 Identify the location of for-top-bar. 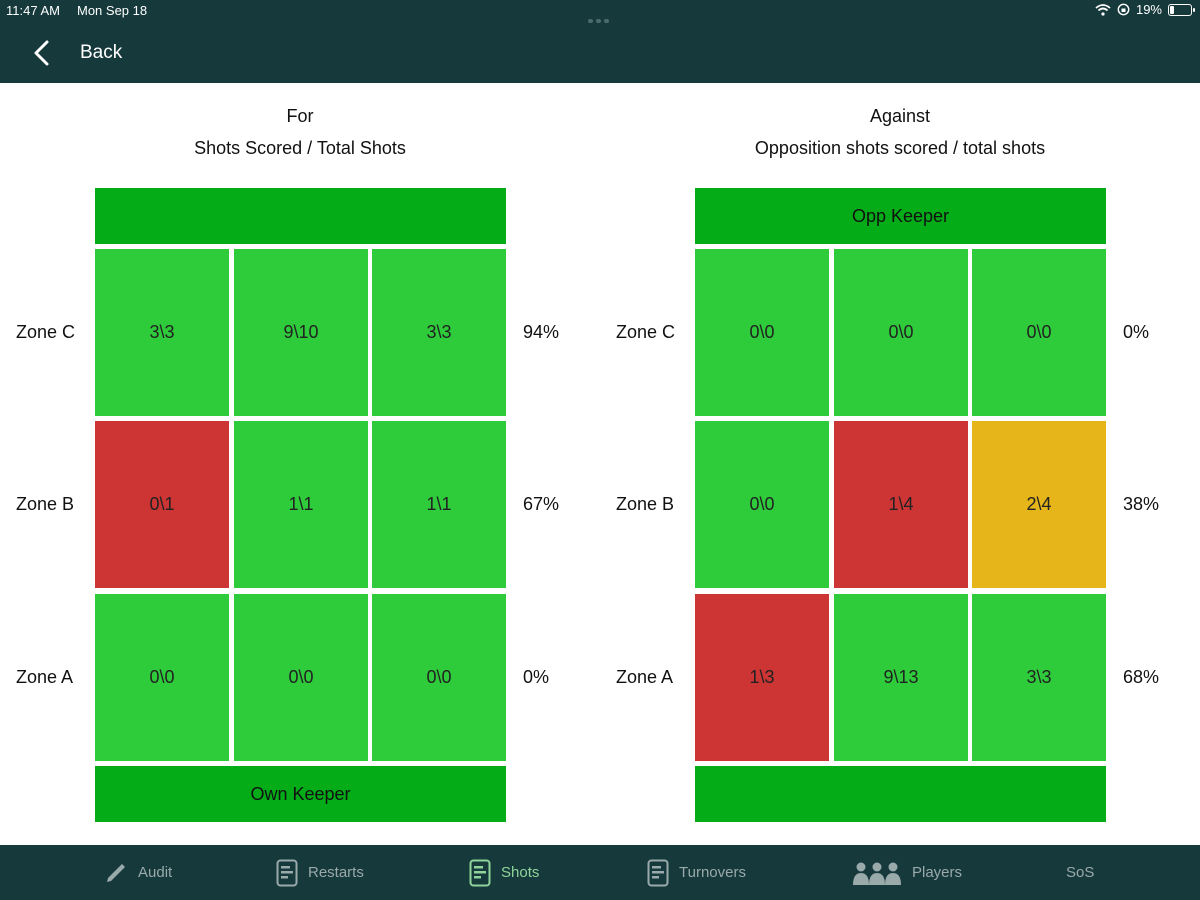
(300, 216).